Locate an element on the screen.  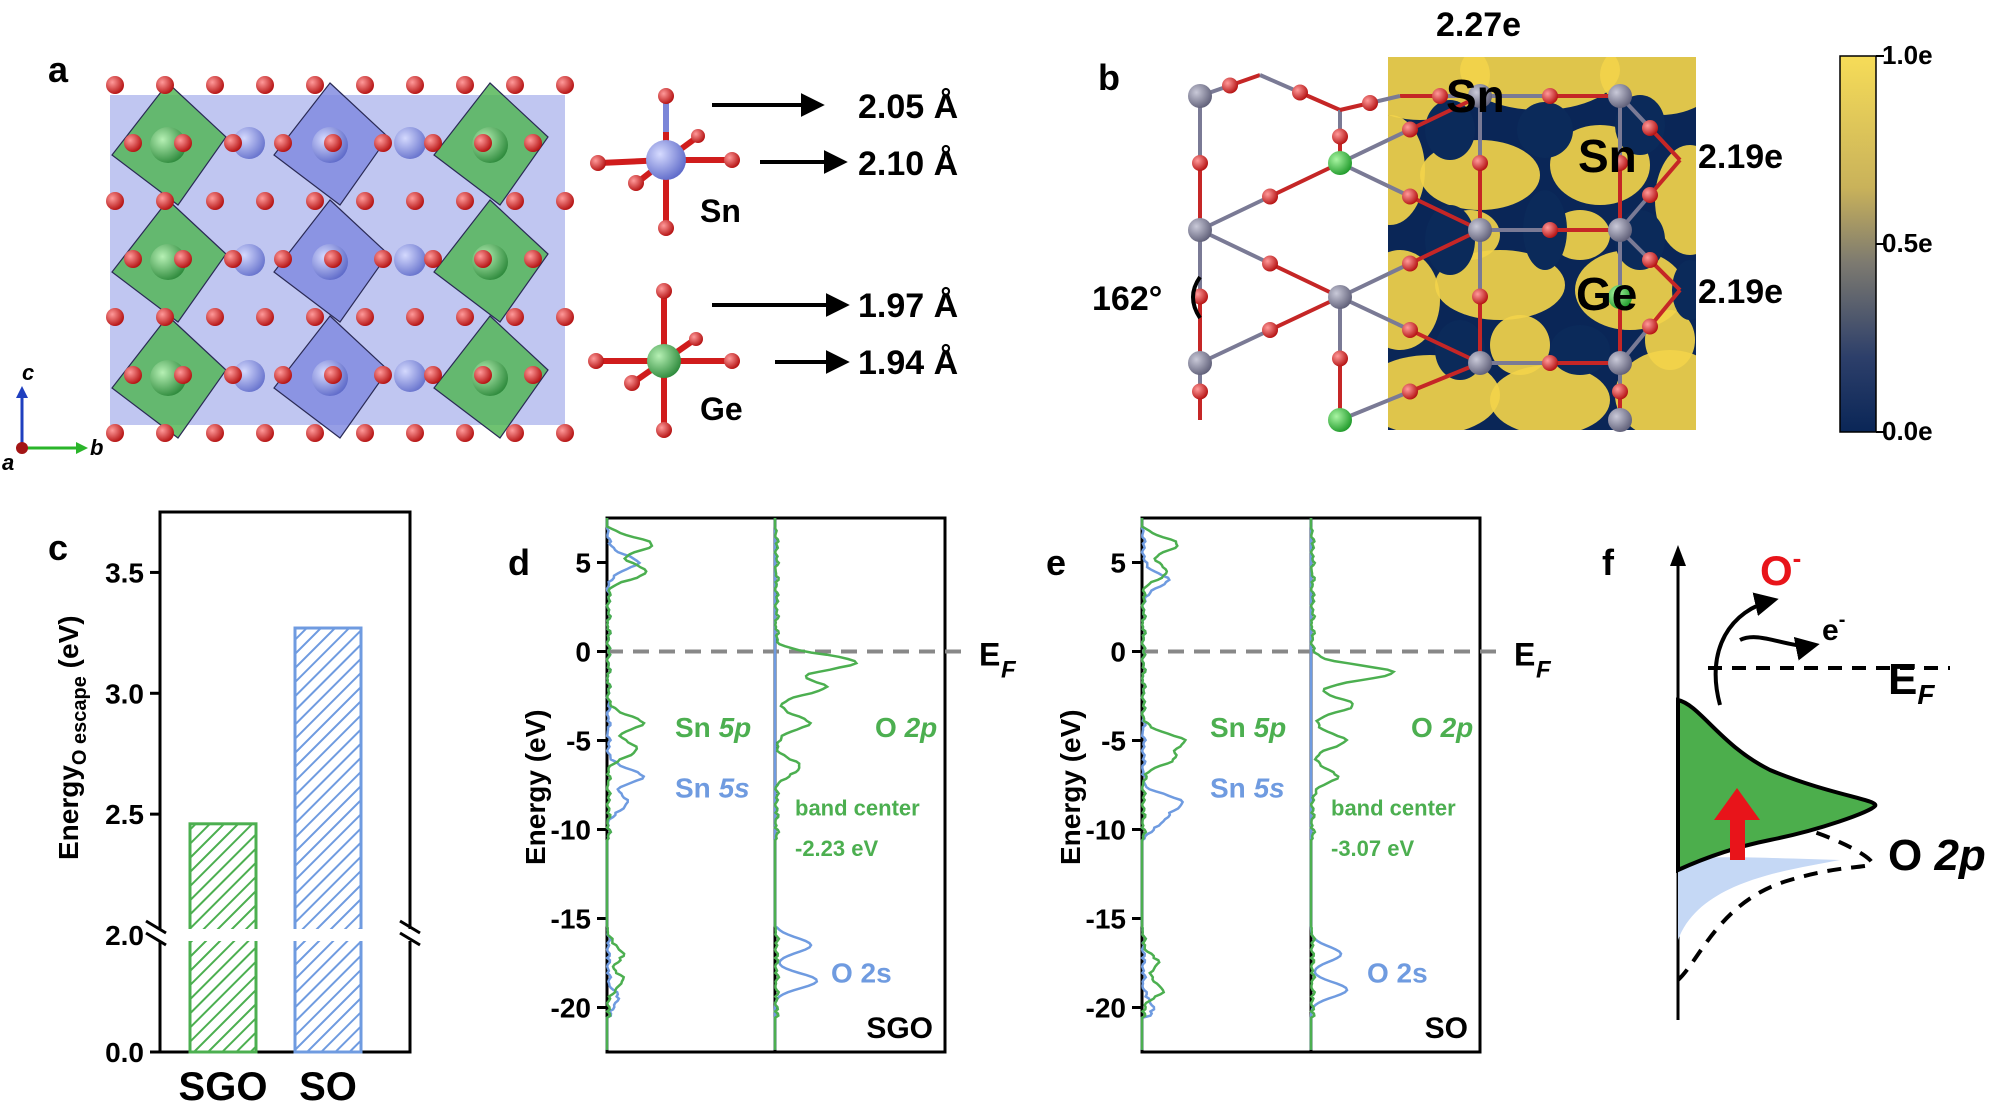
band-center-value: -2.23 eV is located at coordinates (836, 848).